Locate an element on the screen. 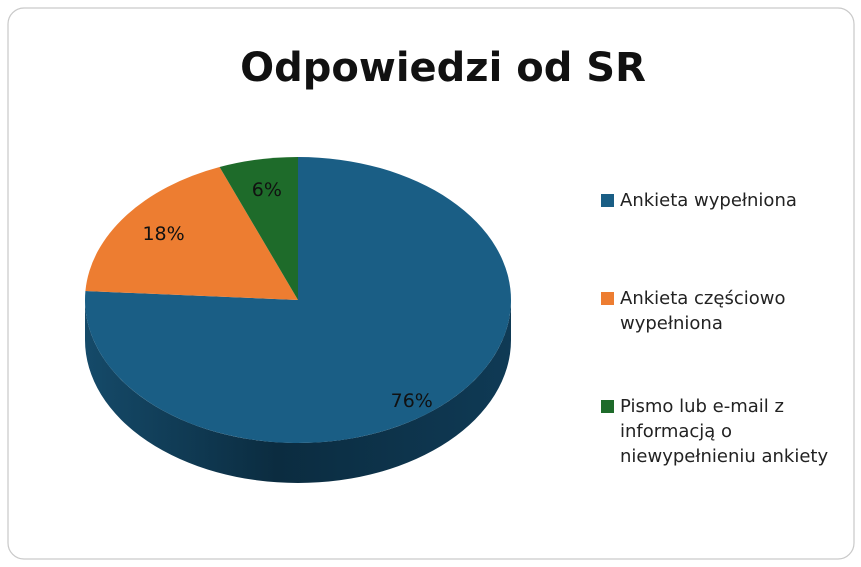 This screenshot has height=567, width=861. legend-label: Ankieta częściowo wypełniona is located at coordinates (703, 311).